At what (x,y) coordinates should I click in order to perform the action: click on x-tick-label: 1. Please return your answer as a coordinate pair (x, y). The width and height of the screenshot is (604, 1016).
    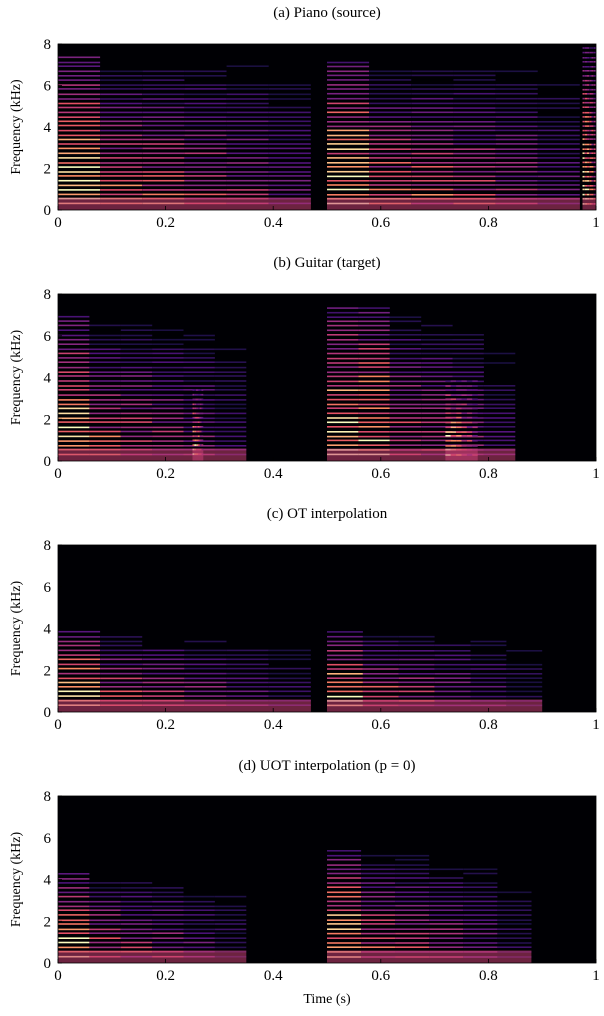
    Looking at the image, I should click on (596, 474).